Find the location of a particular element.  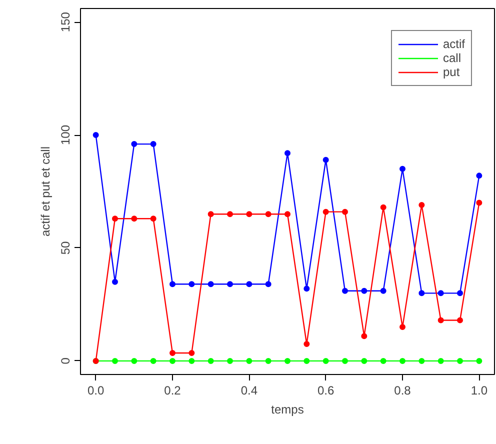

x-tick-label: 1.0 is located at coordinates (479, 391).